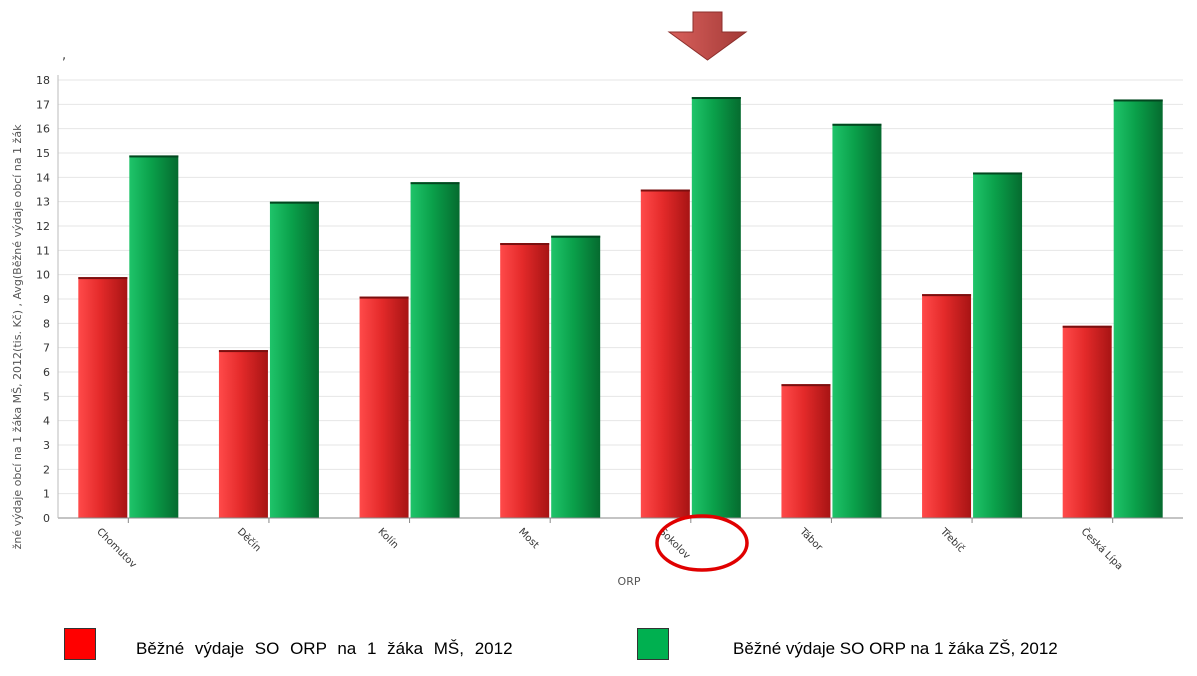  I want to click on x-axis-label: ORP, so click(629, 581).